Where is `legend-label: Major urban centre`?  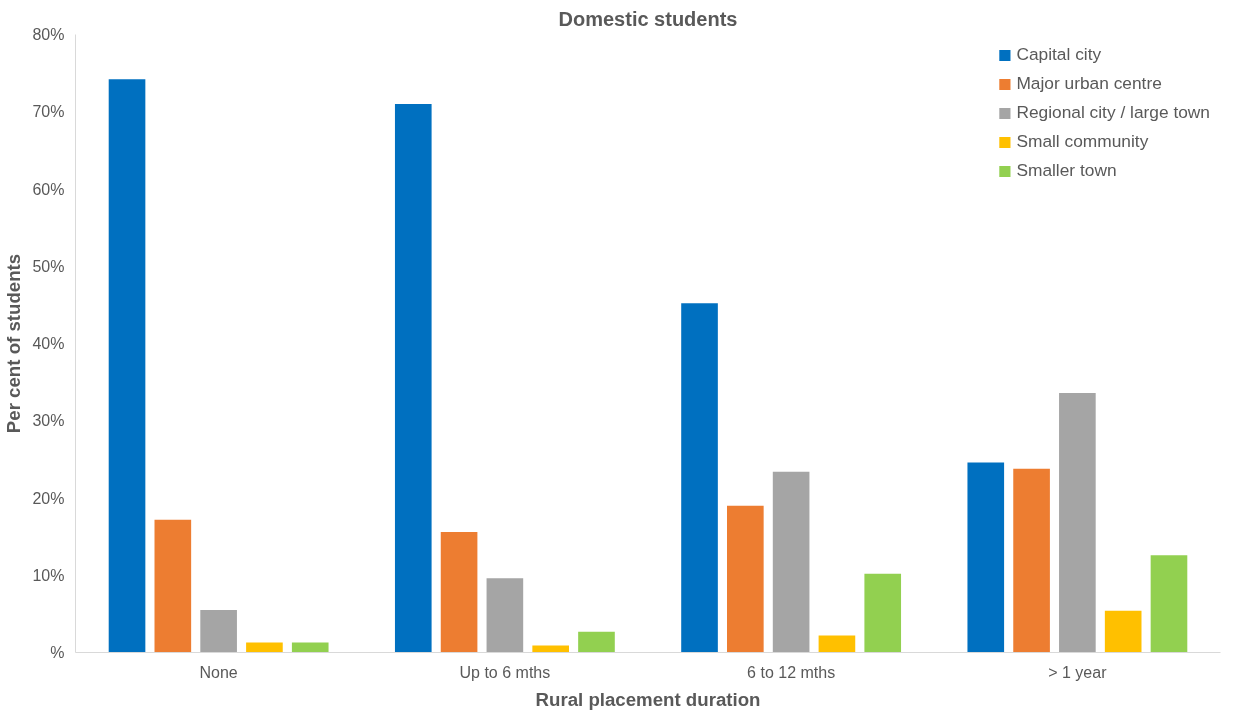
legend-label: Major urban centre is located at coordinates (1089, 83).